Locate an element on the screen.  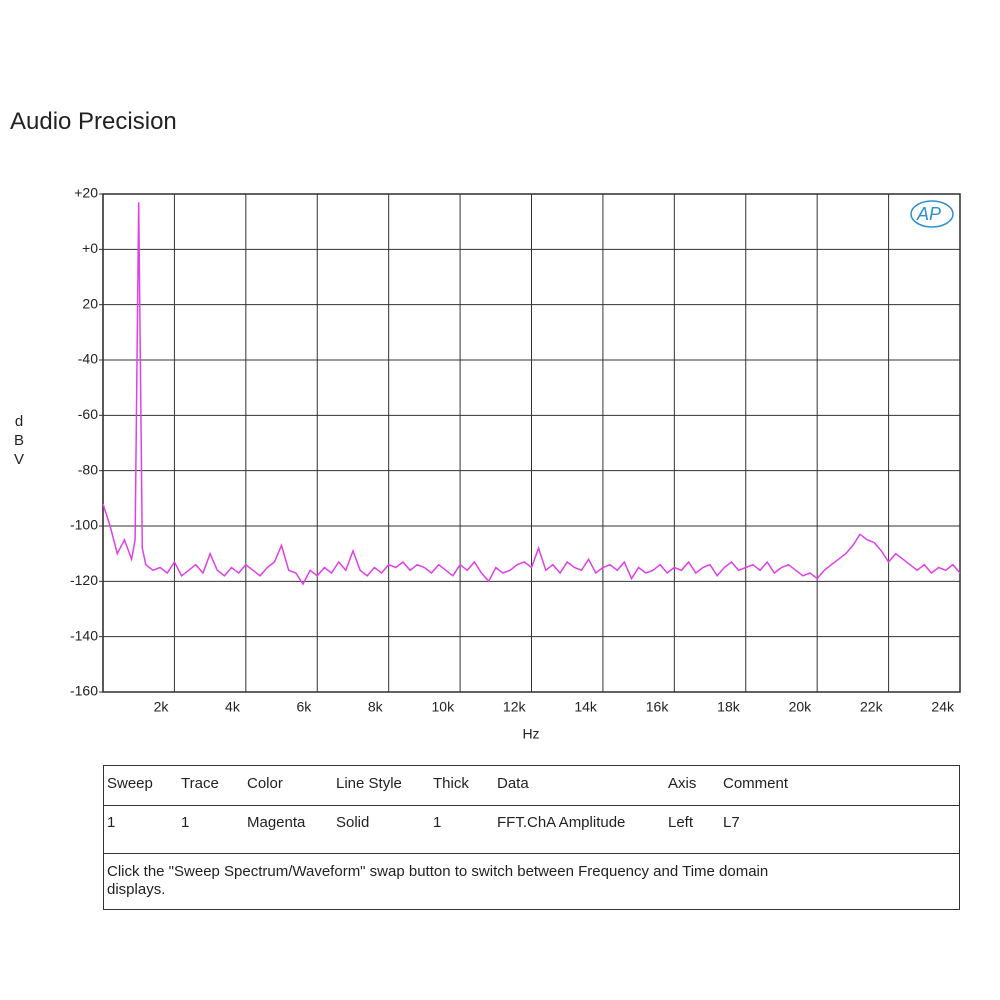
y-tick-label: -40 is located at coordinates (88, 359).